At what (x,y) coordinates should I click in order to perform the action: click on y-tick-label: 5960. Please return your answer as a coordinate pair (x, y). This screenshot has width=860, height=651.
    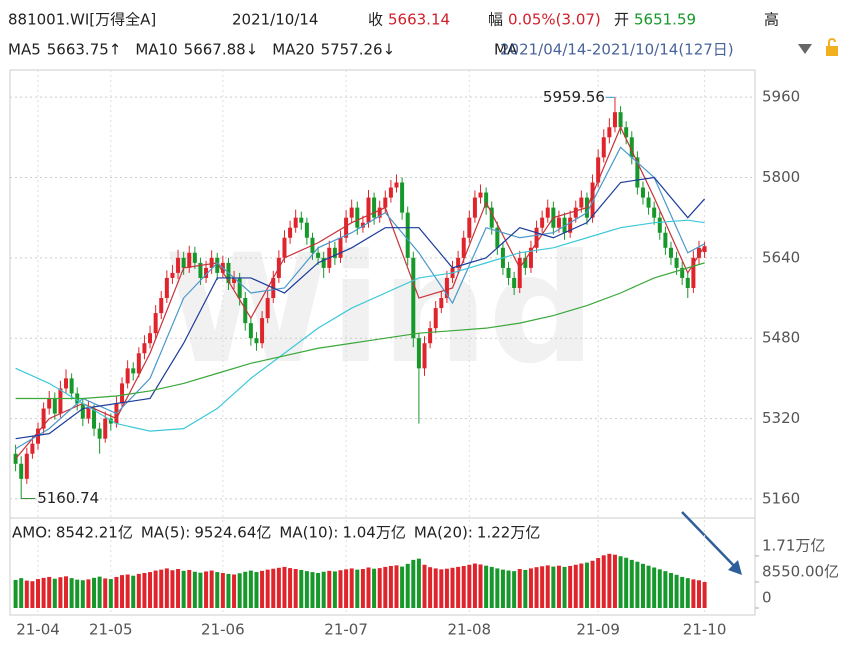
    Looking at the image, I should click on (781, 97).